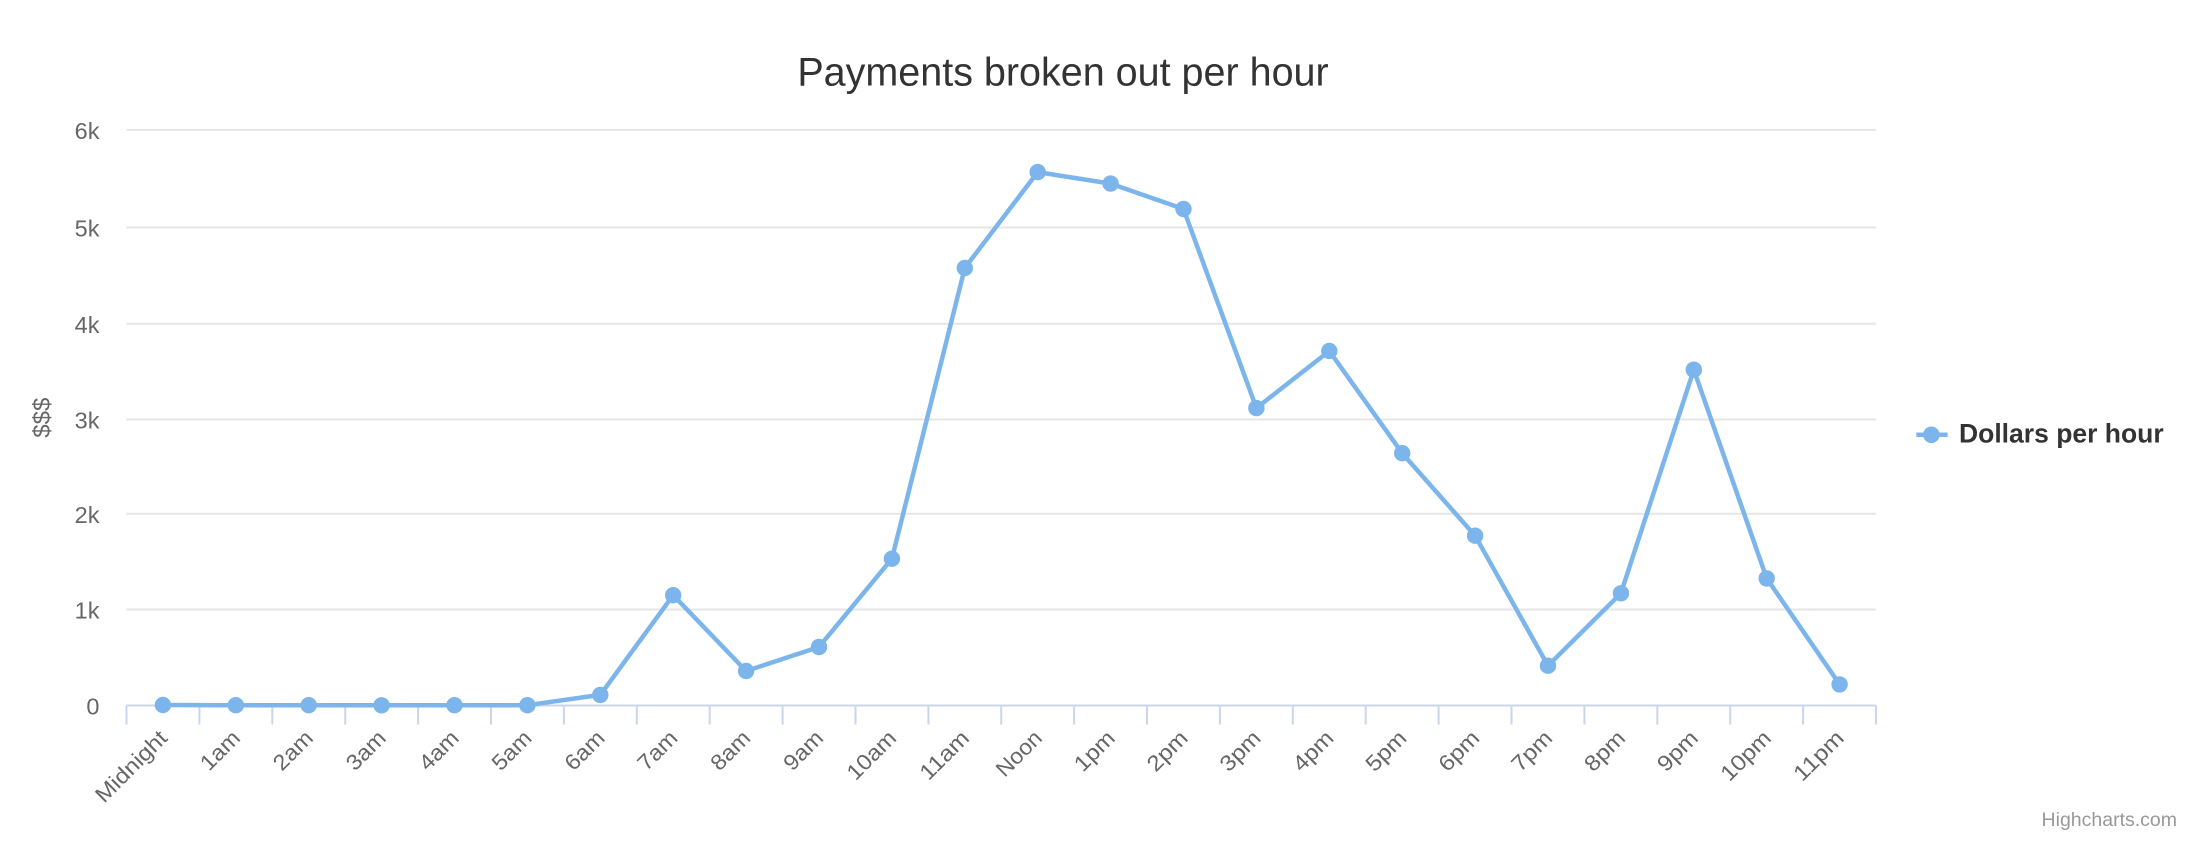 The image size is (2204, 855). What do you see at coordinates (2109, 820) in the screenshot?
I see `svg-text: Highcharts.com` at bounding box center [2109, 820].